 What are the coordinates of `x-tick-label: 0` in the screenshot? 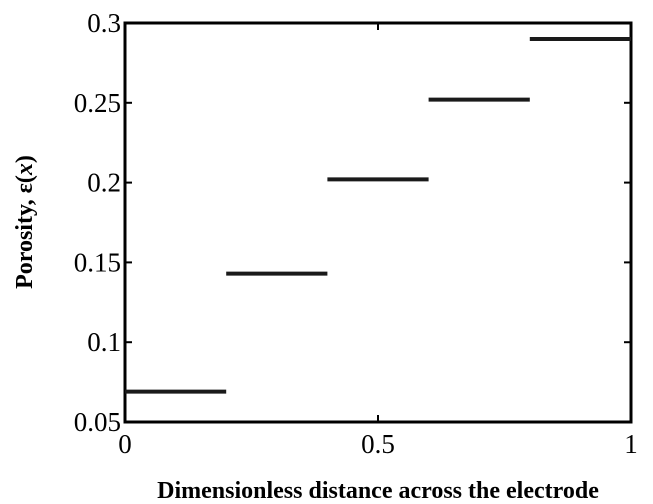 It's located at (125, 444).